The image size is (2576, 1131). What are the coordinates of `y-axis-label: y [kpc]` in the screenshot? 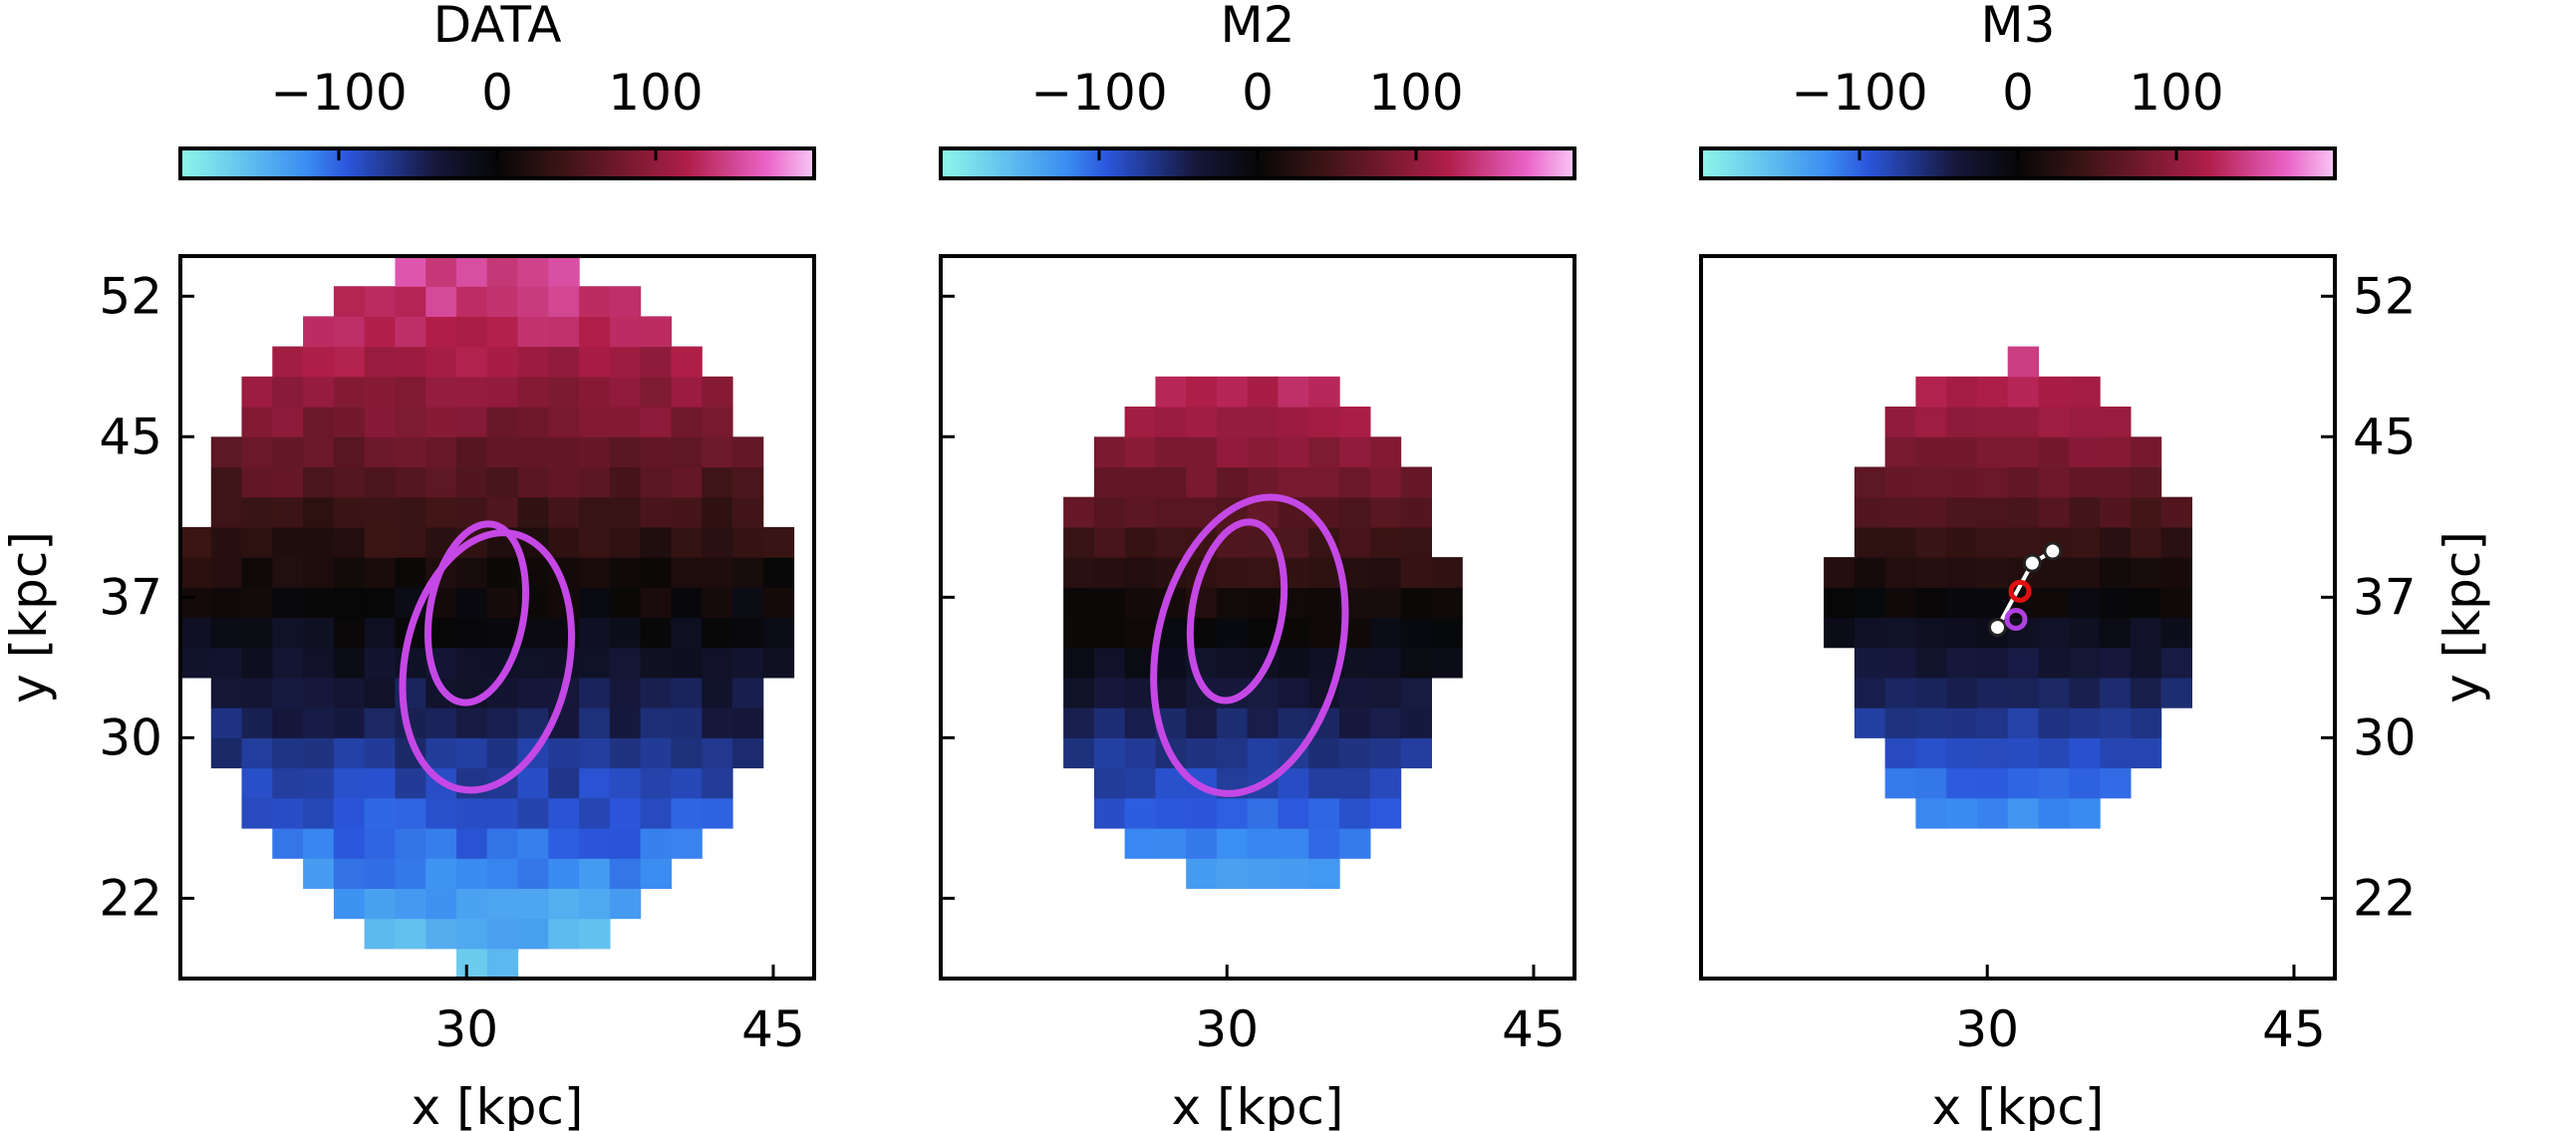 It's located at (29, 617).